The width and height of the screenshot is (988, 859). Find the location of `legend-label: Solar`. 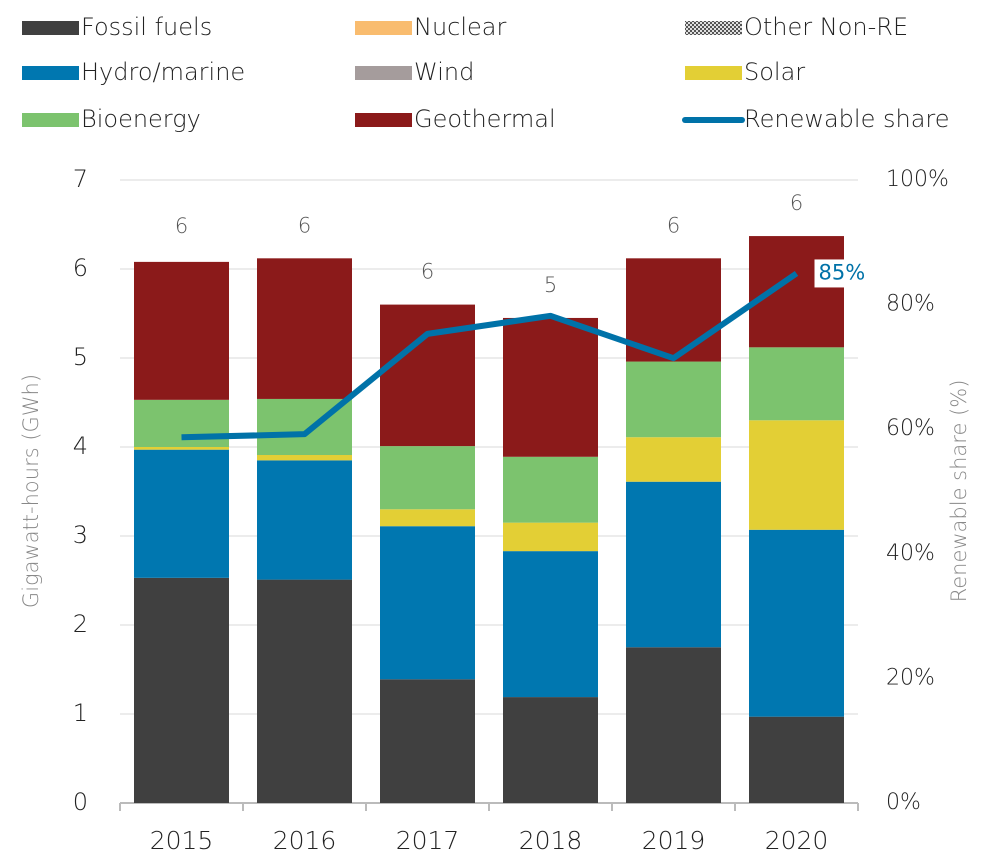

legend-label: Solar is located at coordinates (774, 72).